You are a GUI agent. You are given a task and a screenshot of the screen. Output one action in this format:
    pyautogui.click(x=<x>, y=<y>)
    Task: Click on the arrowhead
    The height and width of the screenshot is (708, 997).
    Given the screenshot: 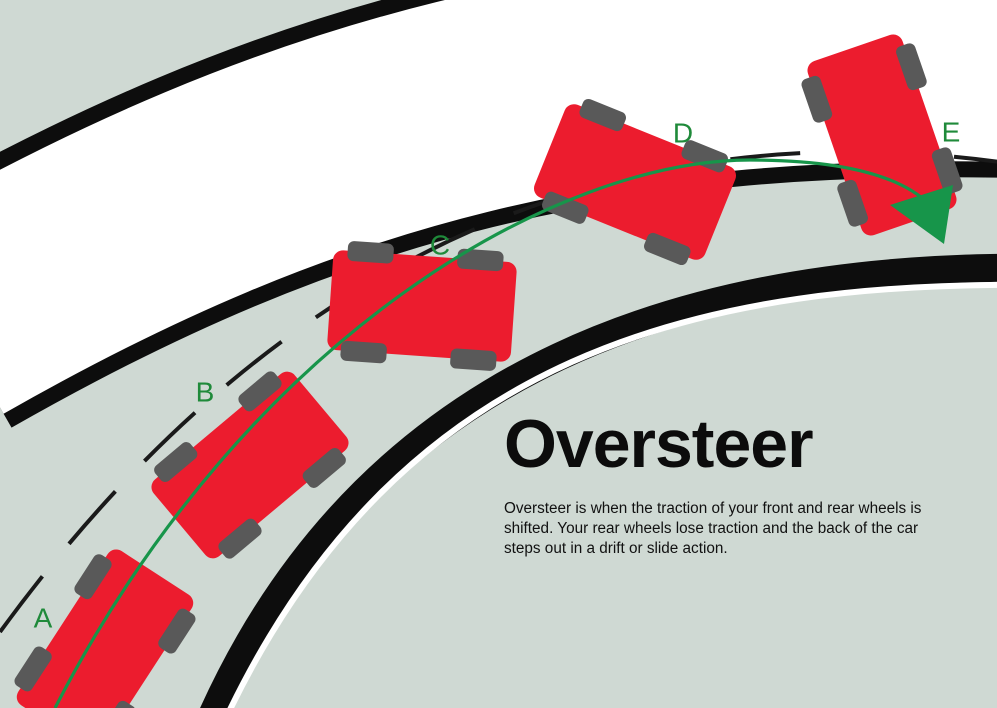 What is the action you would take?
    pyautogui.click(x=921, y=214)
    